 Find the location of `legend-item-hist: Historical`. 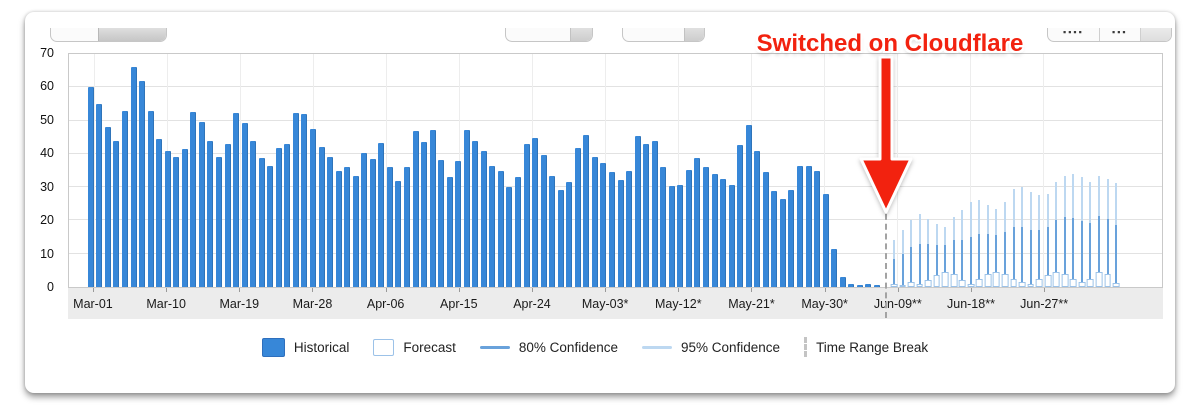

legend-item-hist: Historical is located at coordinates (305, 347).